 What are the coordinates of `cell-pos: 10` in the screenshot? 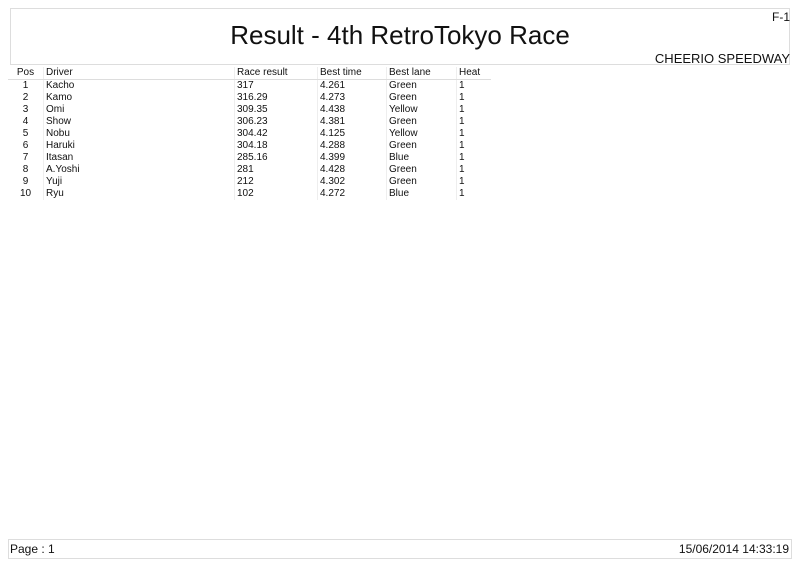 It's located at (25, 193).